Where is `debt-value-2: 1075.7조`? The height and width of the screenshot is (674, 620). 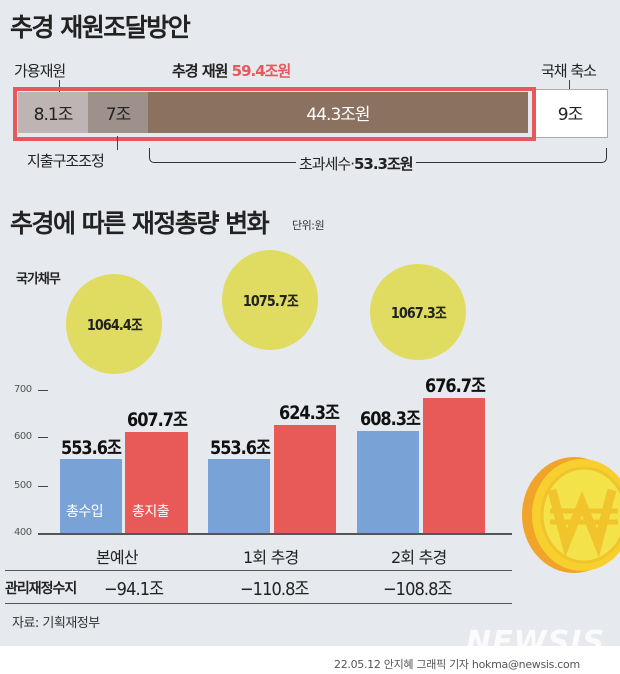
debt-value-2: 1075.7조 is located at coordinates (270, 300).